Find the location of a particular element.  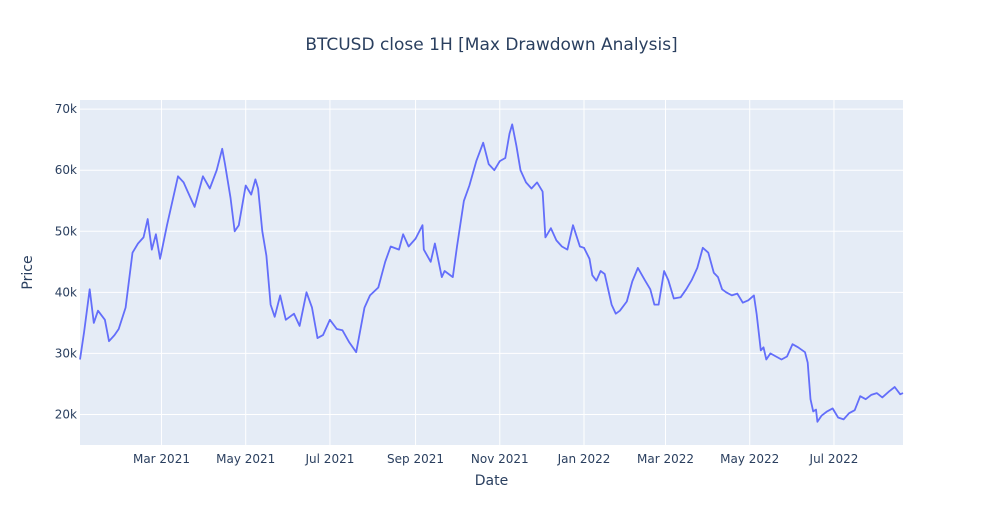

y-tick-label: 50k is located at coordinates (66, 231).